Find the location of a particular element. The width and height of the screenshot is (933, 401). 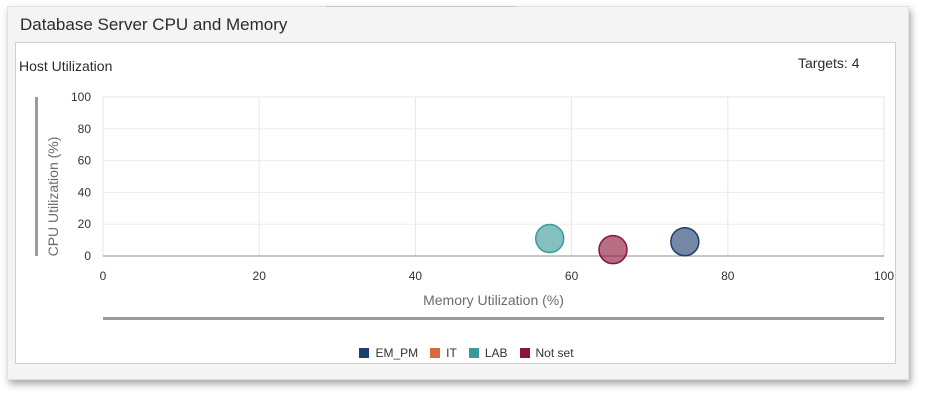

legend-item-lab: LAB is located at coordinates (488, 353).